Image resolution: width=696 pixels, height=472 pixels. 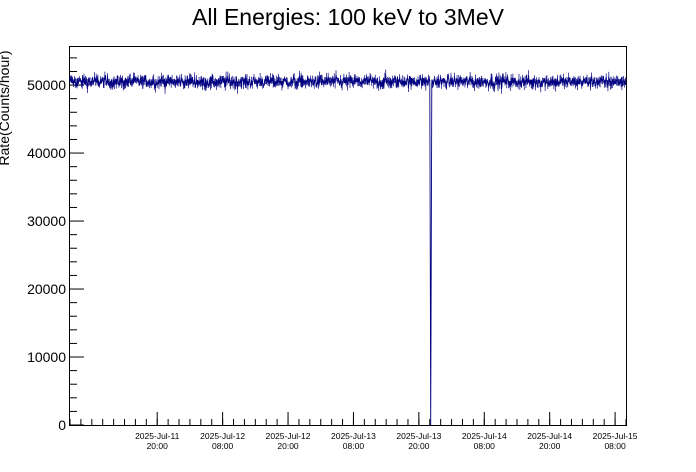 What do you see at coordinates (157, 436) in the screenshot?
I see `x-tick-label-date: 2025-Jul-11` at bounding box center [157, 436].